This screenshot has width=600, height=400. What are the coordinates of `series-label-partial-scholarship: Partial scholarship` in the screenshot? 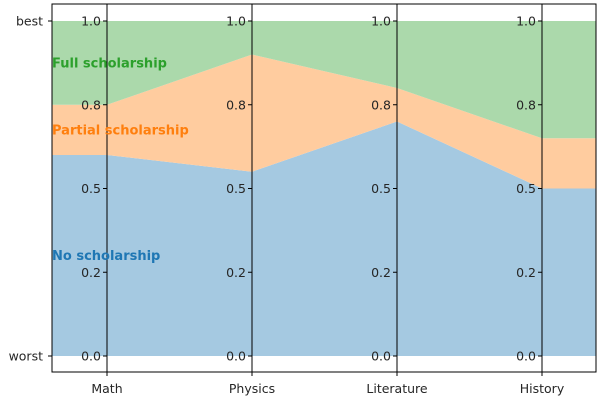 It's located at (120, 130).